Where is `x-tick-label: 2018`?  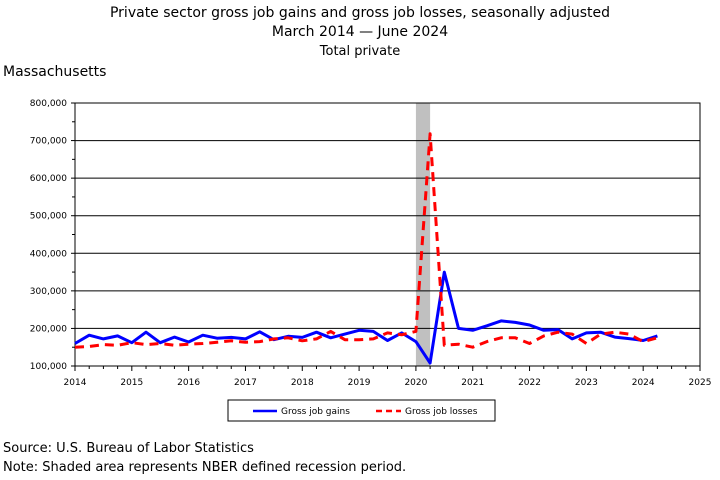
x-tick-label: 2018 is located at coordinates (302, 383).